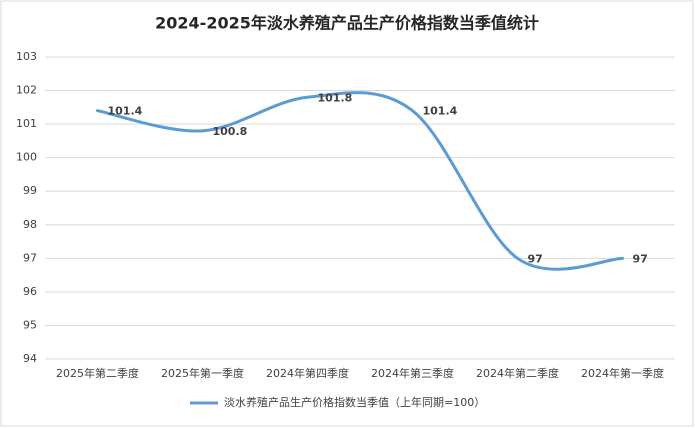  Describe the element at coordinates (517, 373) in the screenshot. I see `x-tick-label: 2024年第二季度` at that location.